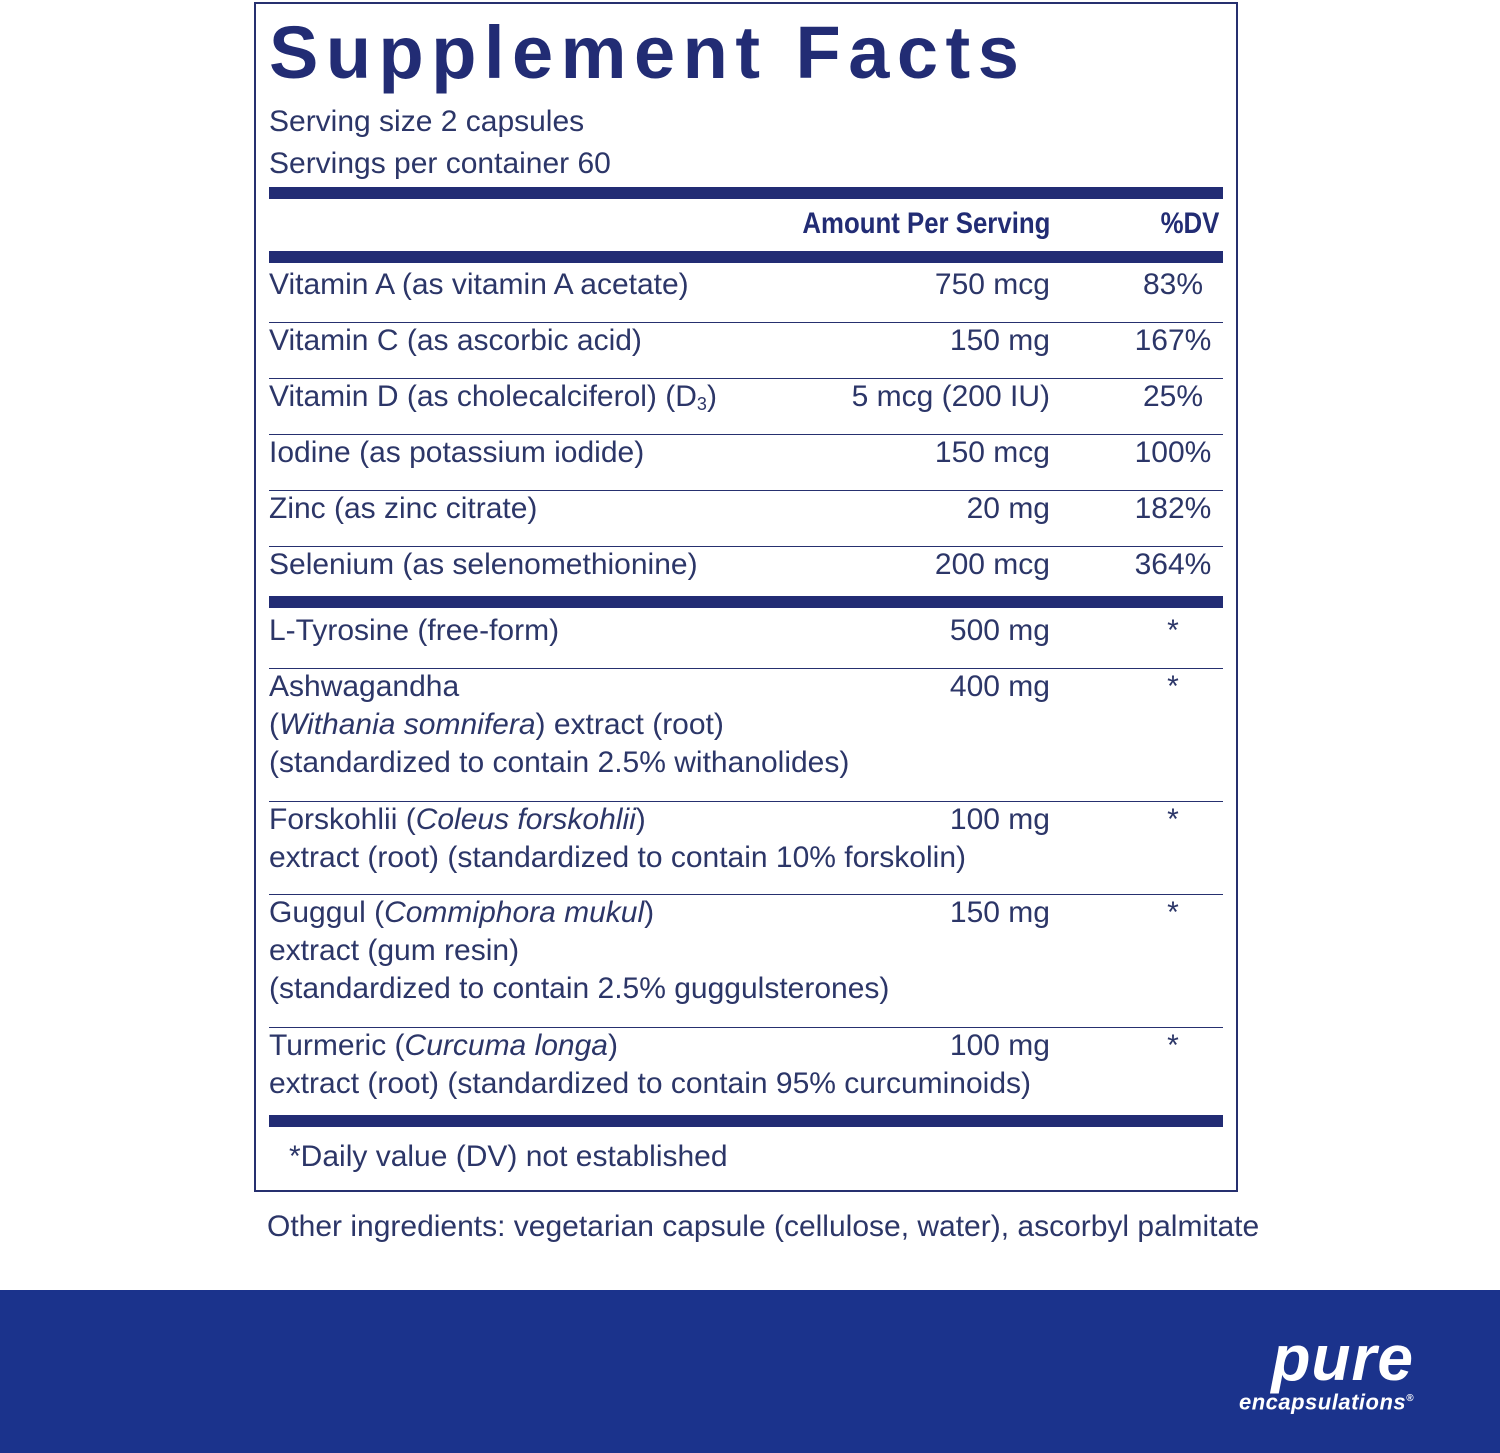 This screenshot has width=1500, height=1453. What do you see at coordinates (1008, 508) in the screenshot?
I see `ingredient-amount: 20 mg` at bounding box center [1008, 508].